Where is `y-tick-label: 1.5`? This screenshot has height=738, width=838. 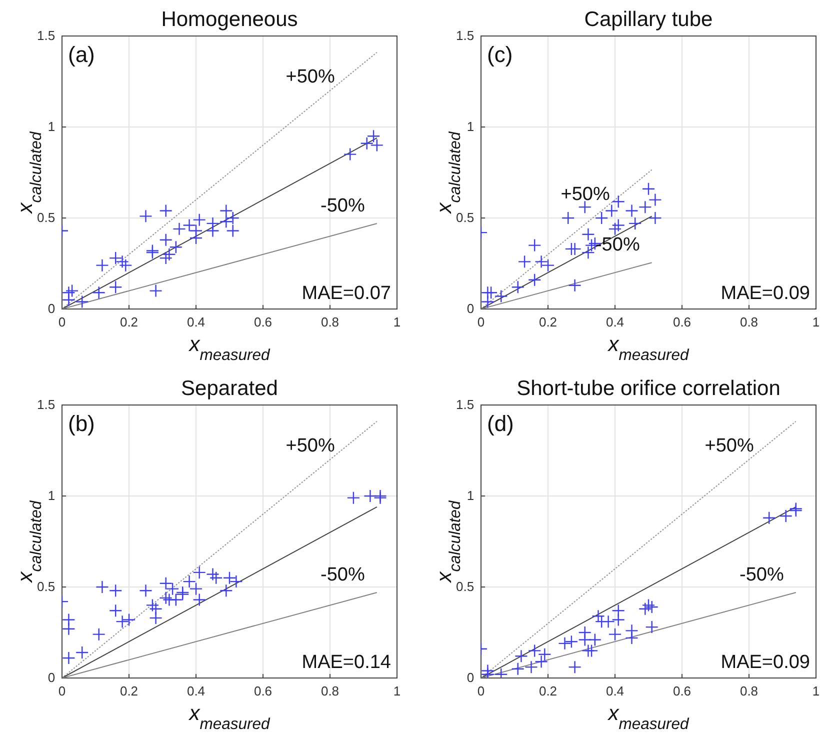 y-tick-label: 1.5 is located at coordinates (46, 36).